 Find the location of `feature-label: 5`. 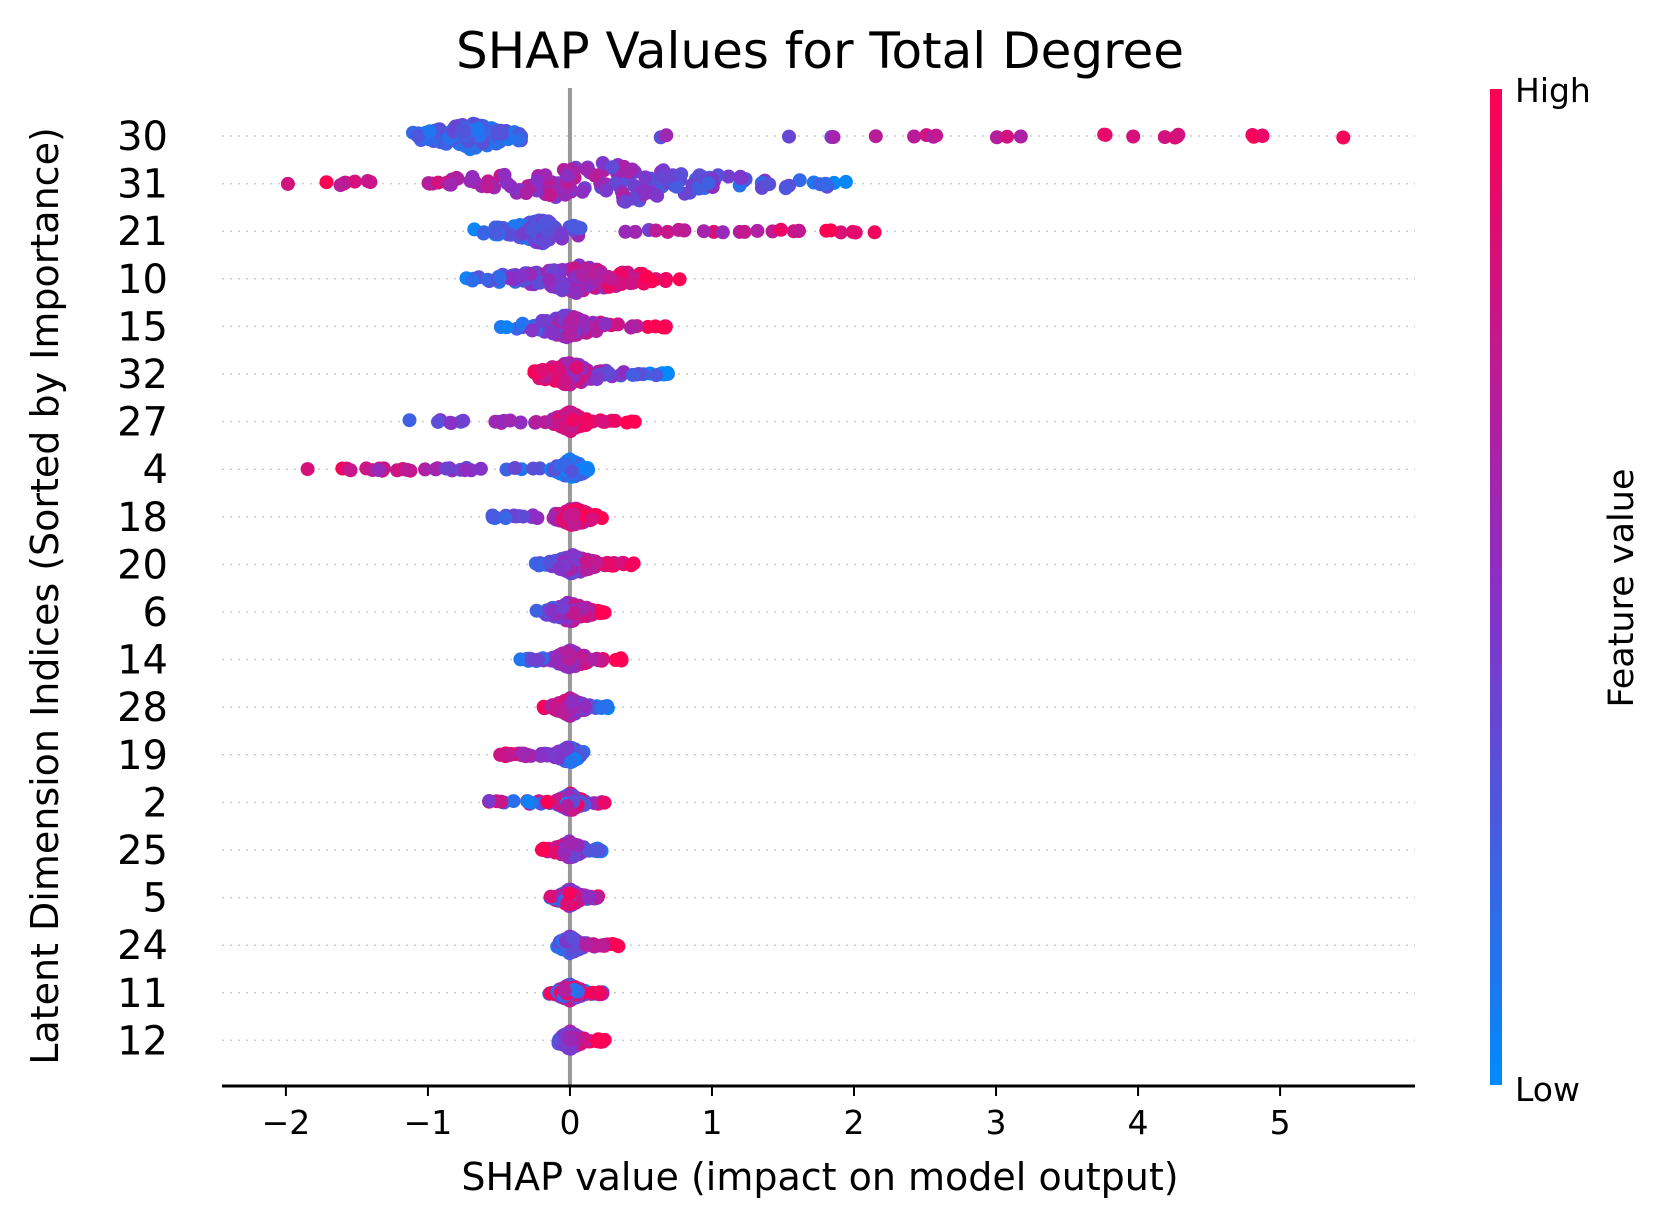

feature-label: 5 is located at coordinates (155, 899).